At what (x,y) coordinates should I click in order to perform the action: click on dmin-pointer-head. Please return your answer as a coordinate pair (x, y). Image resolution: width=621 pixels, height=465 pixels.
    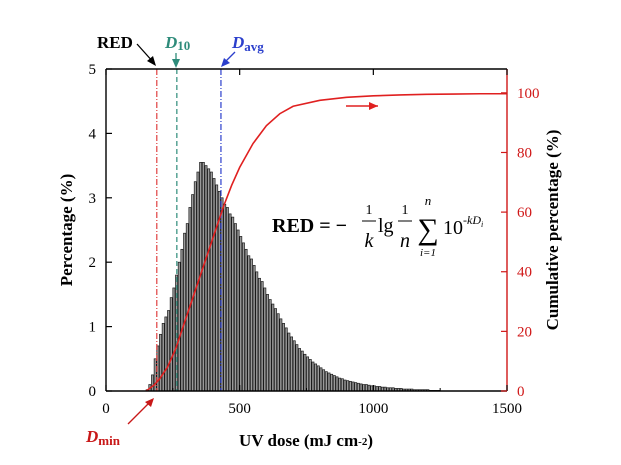
    Looking at the image, I should click on (149, 402).